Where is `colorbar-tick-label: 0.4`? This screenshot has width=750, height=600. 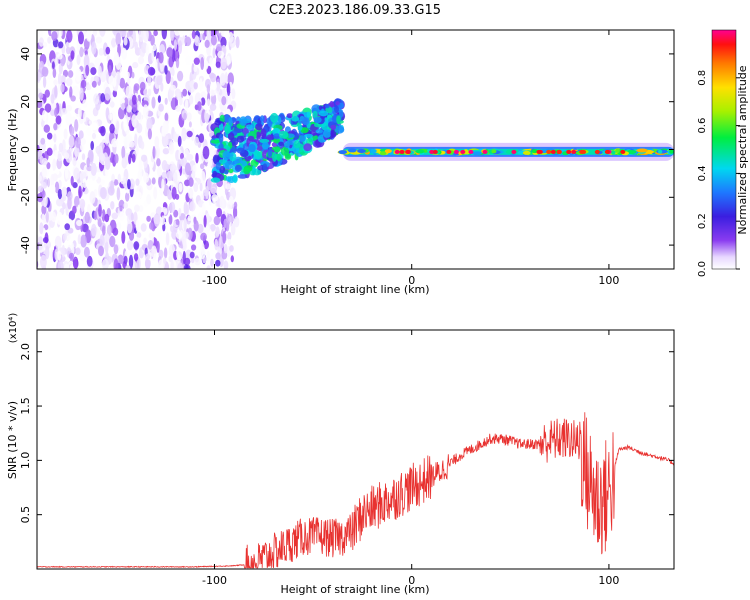
colorbar-tick-label: 0.4 is located at coordinates (702, 173).